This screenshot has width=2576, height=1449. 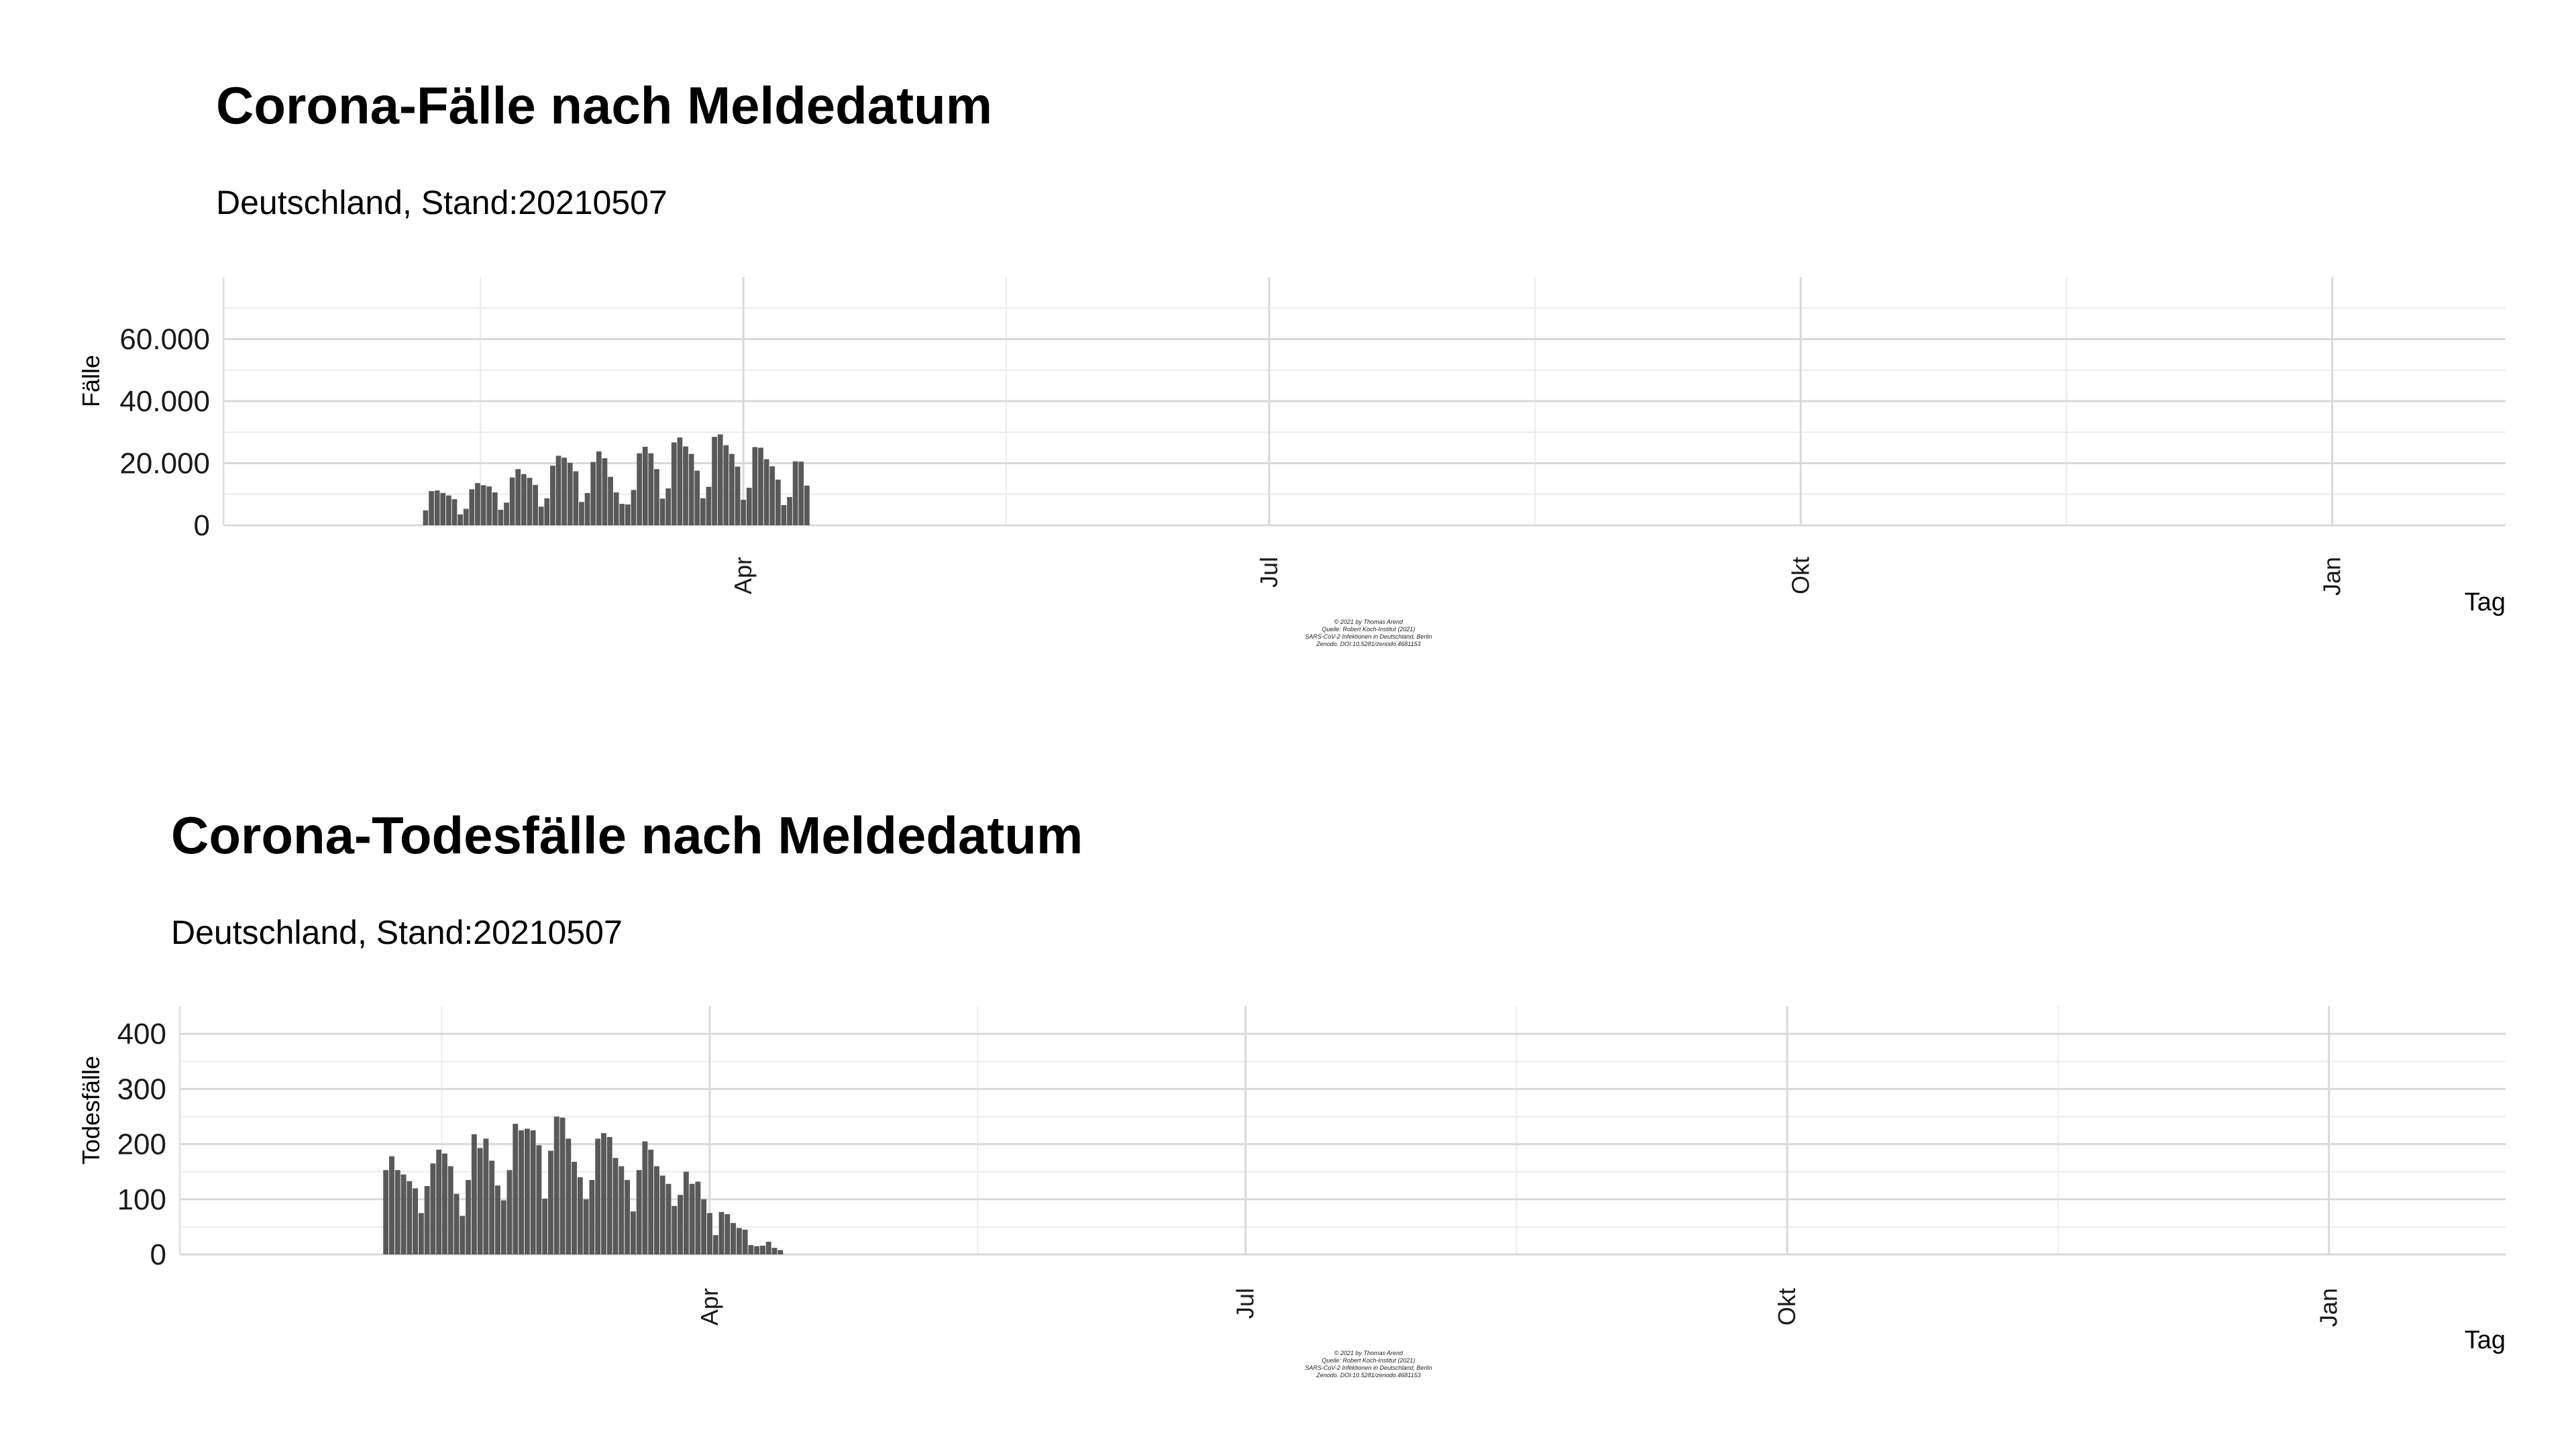 What do you see at coordinates (2485, 602) in the screenshot?
I see `x-axis-title: Tag` at bounding box center [2485, 602].